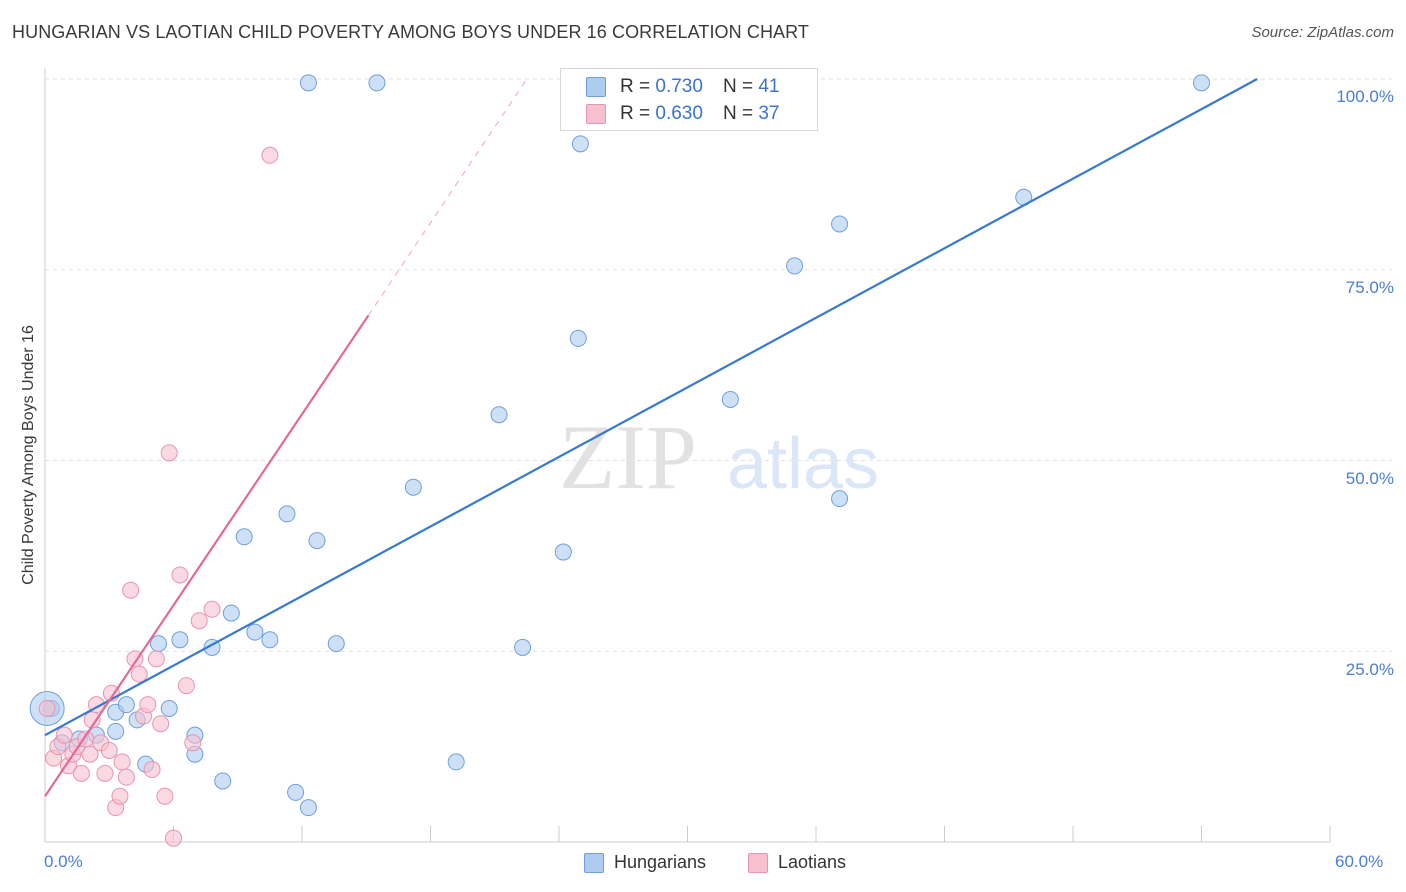 This screenshot has width=1406, height=892. Describe the element at coordinates (758, 862) in the screenshot. I see `laotians-legend-swatch` at that location.